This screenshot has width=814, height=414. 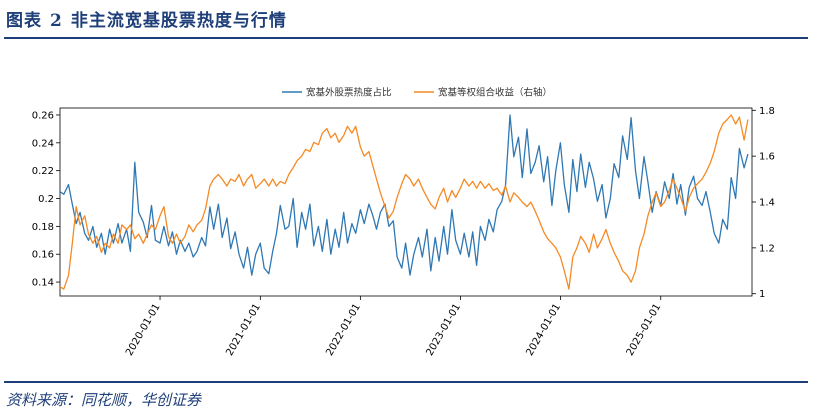 What do you see at coordinates (43, 115) in the screenshot?
I see `y-left-tick-label: 0.26` at bounding box center [43, 115].